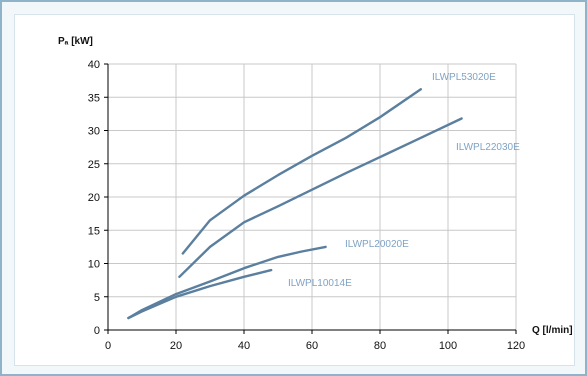 The width and height of the screenshot is (587, 376). What do you see at coordinates (552, 330) in the screenshot?
I see `x-axis-label: Q [l/min]` at bounding box center [552, 330].